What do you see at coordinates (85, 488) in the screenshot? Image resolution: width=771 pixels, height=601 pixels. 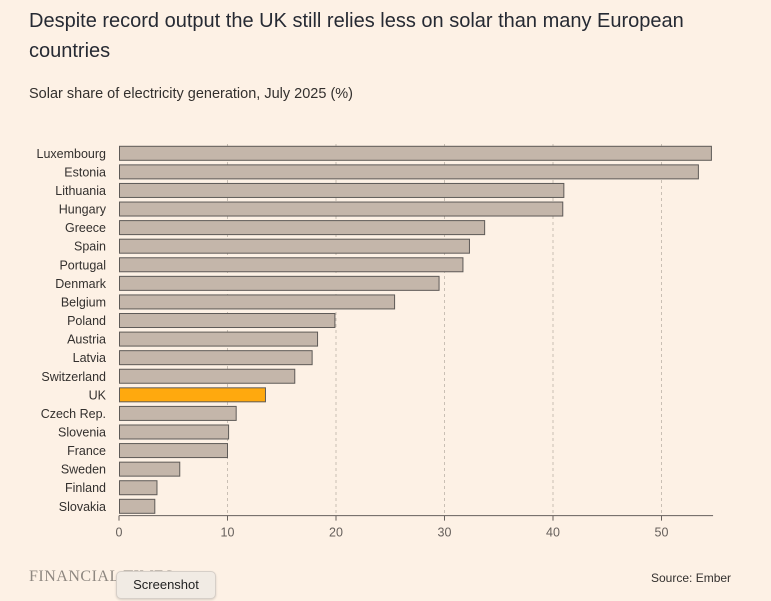 I see `category-label: Finland` at bounding box center [85, 488].